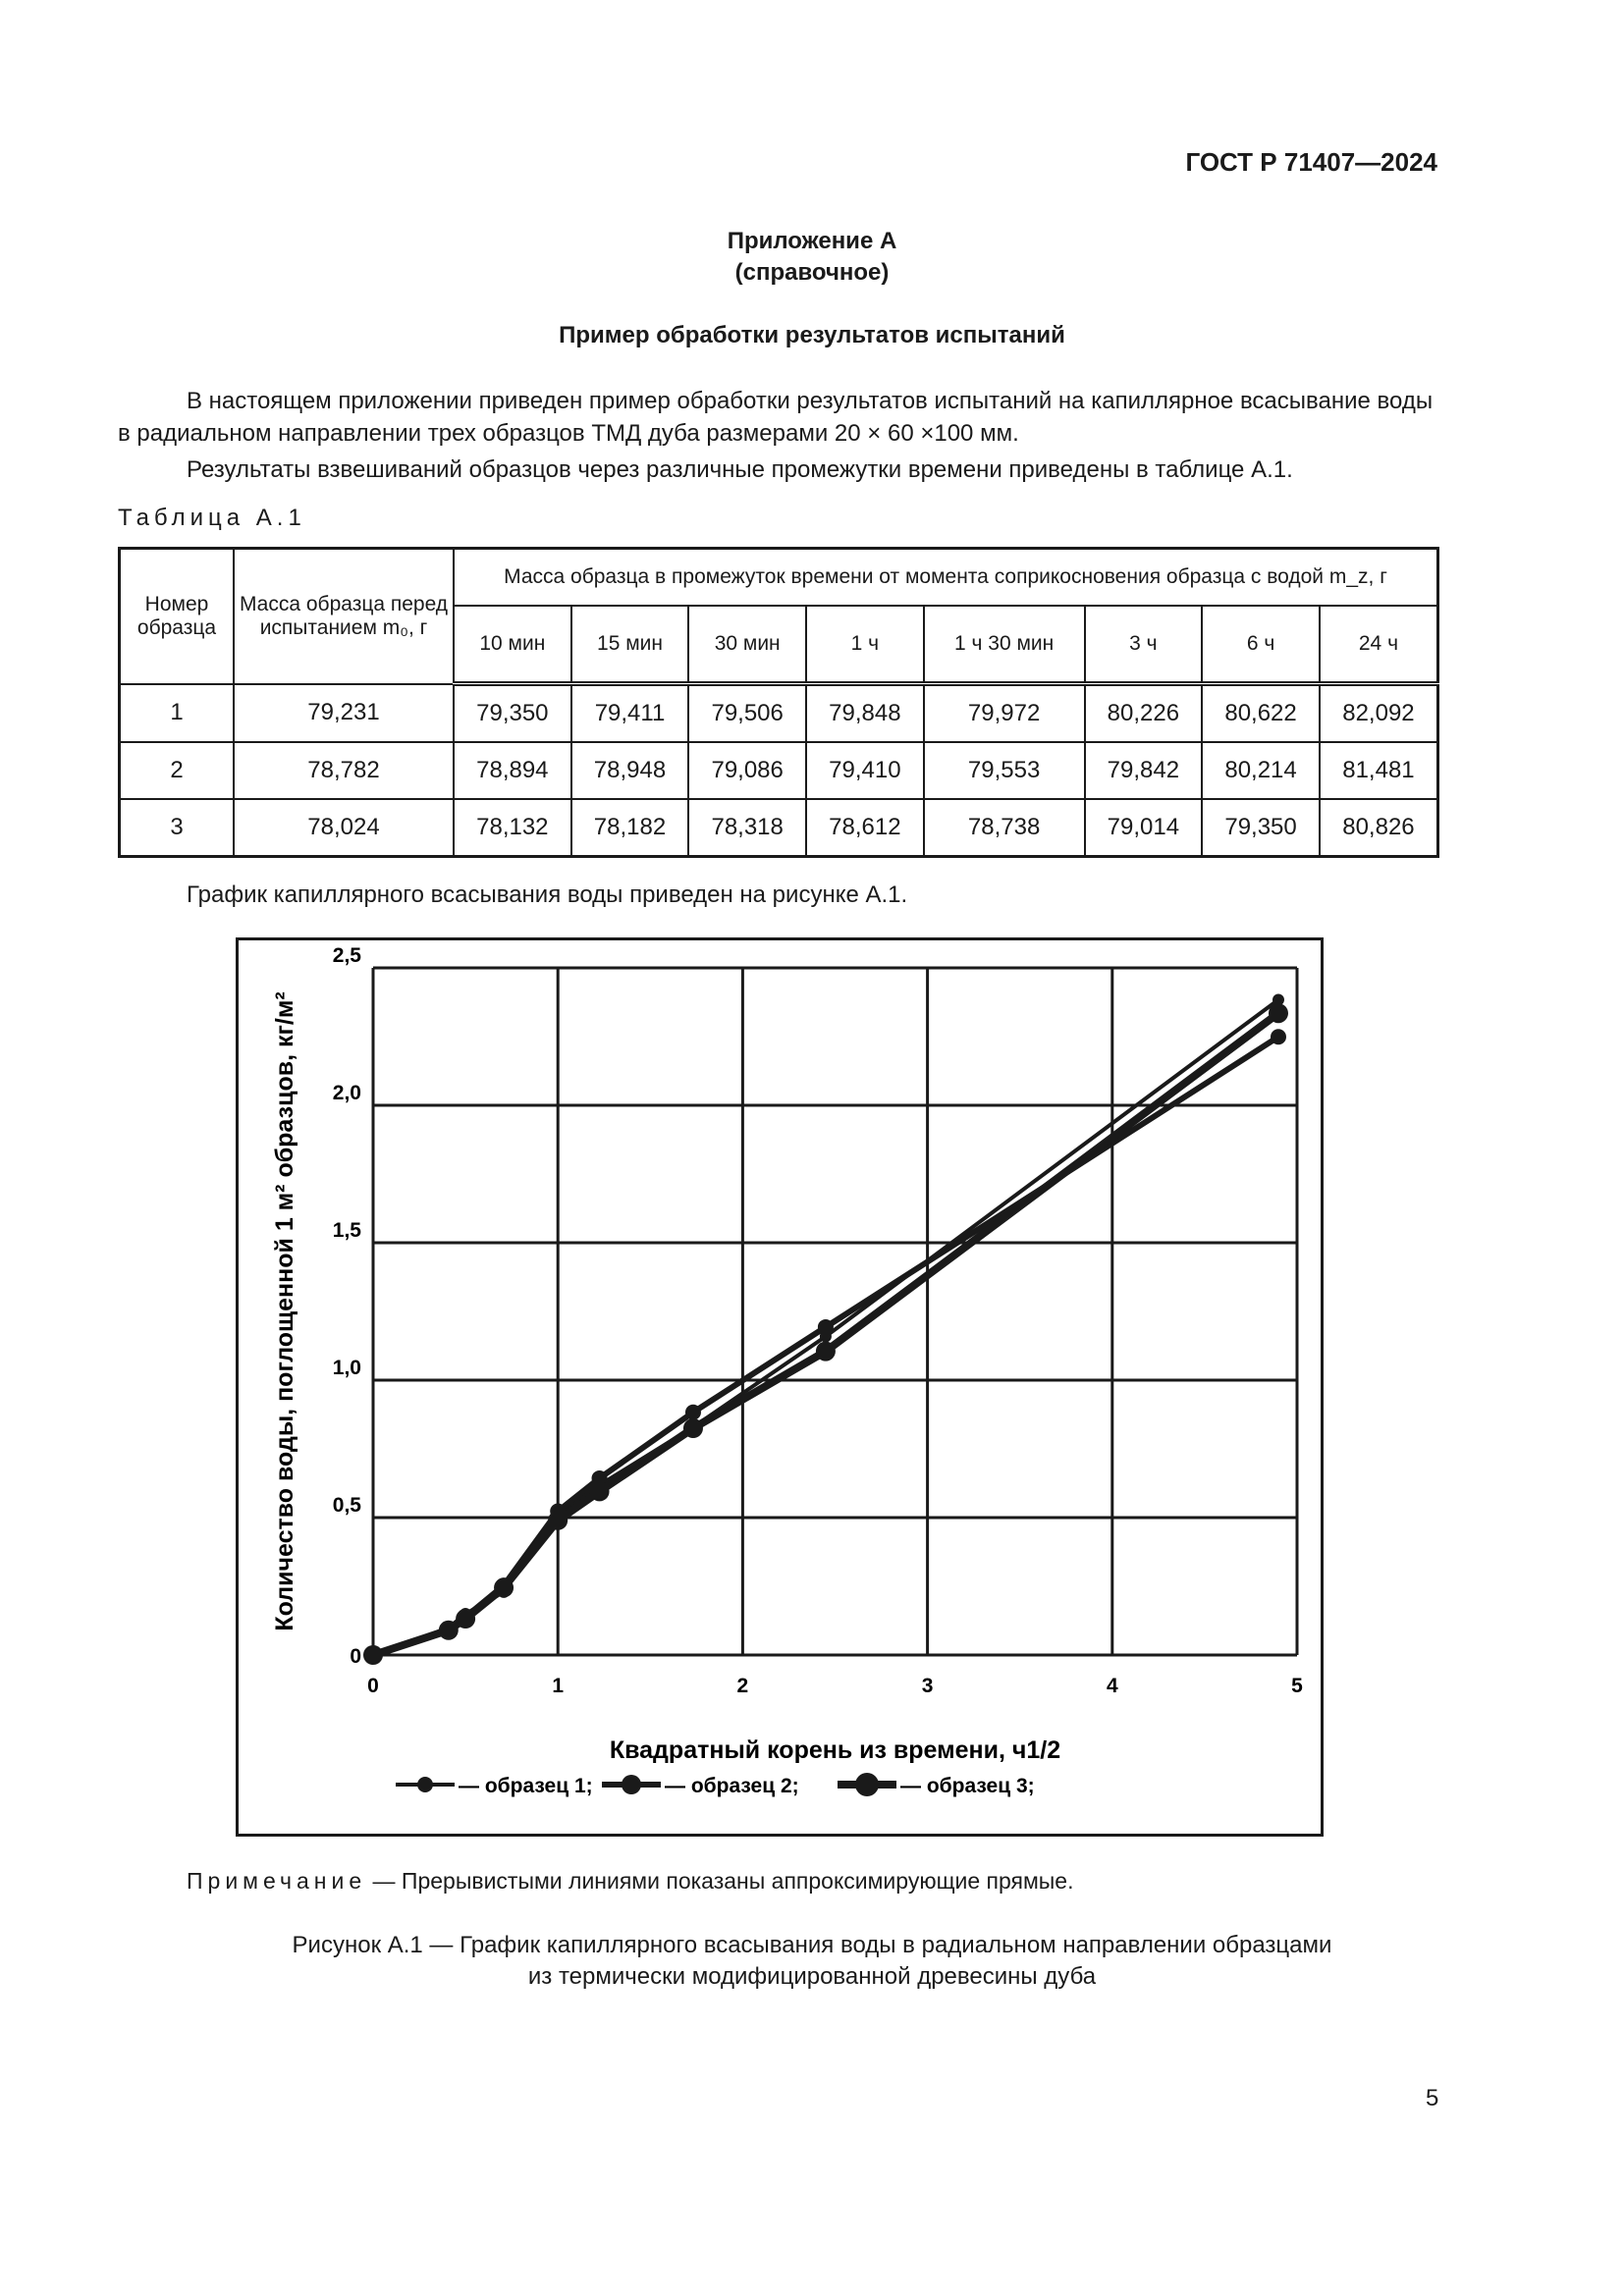  What do you see at coordinates (1297, 1686) in the screenshot?
I see `x-tick-label: 5` at bounding box center [1297, 1686].